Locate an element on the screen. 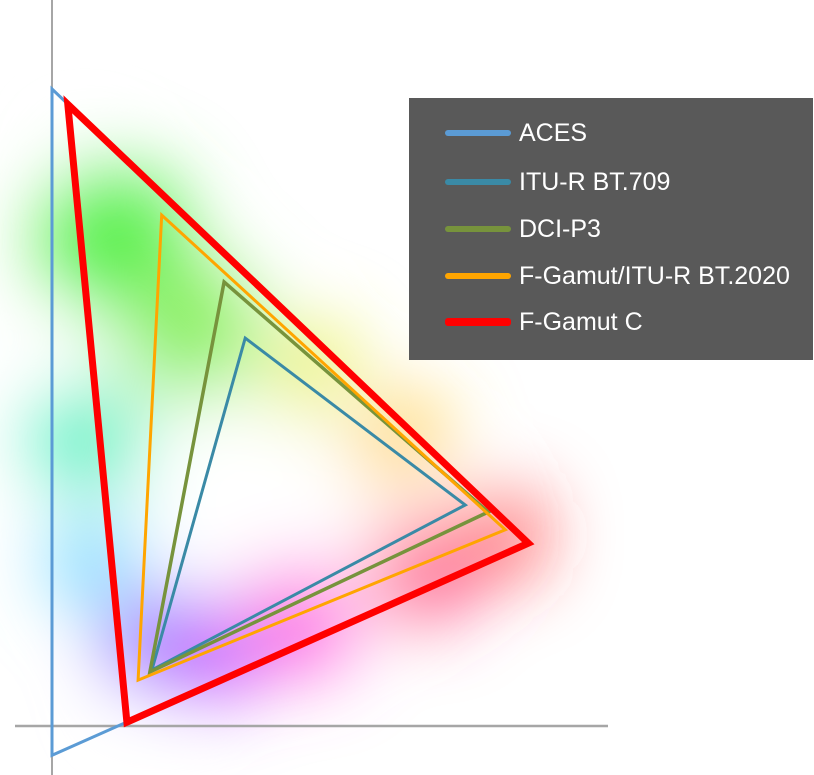  legend-item: ITU-R BT.709 is located at coordinates (557, 182).